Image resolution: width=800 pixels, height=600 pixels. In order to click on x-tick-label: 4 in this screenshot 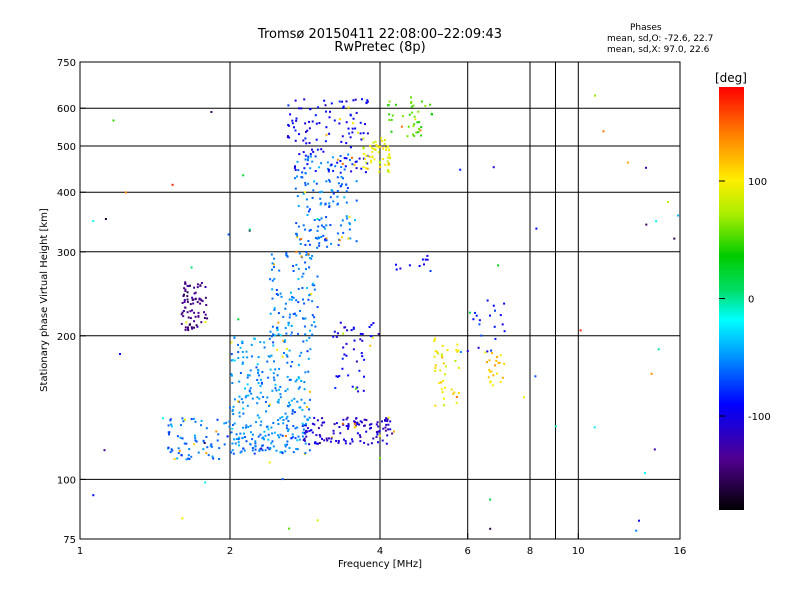, I will do `click(380, 551)`.